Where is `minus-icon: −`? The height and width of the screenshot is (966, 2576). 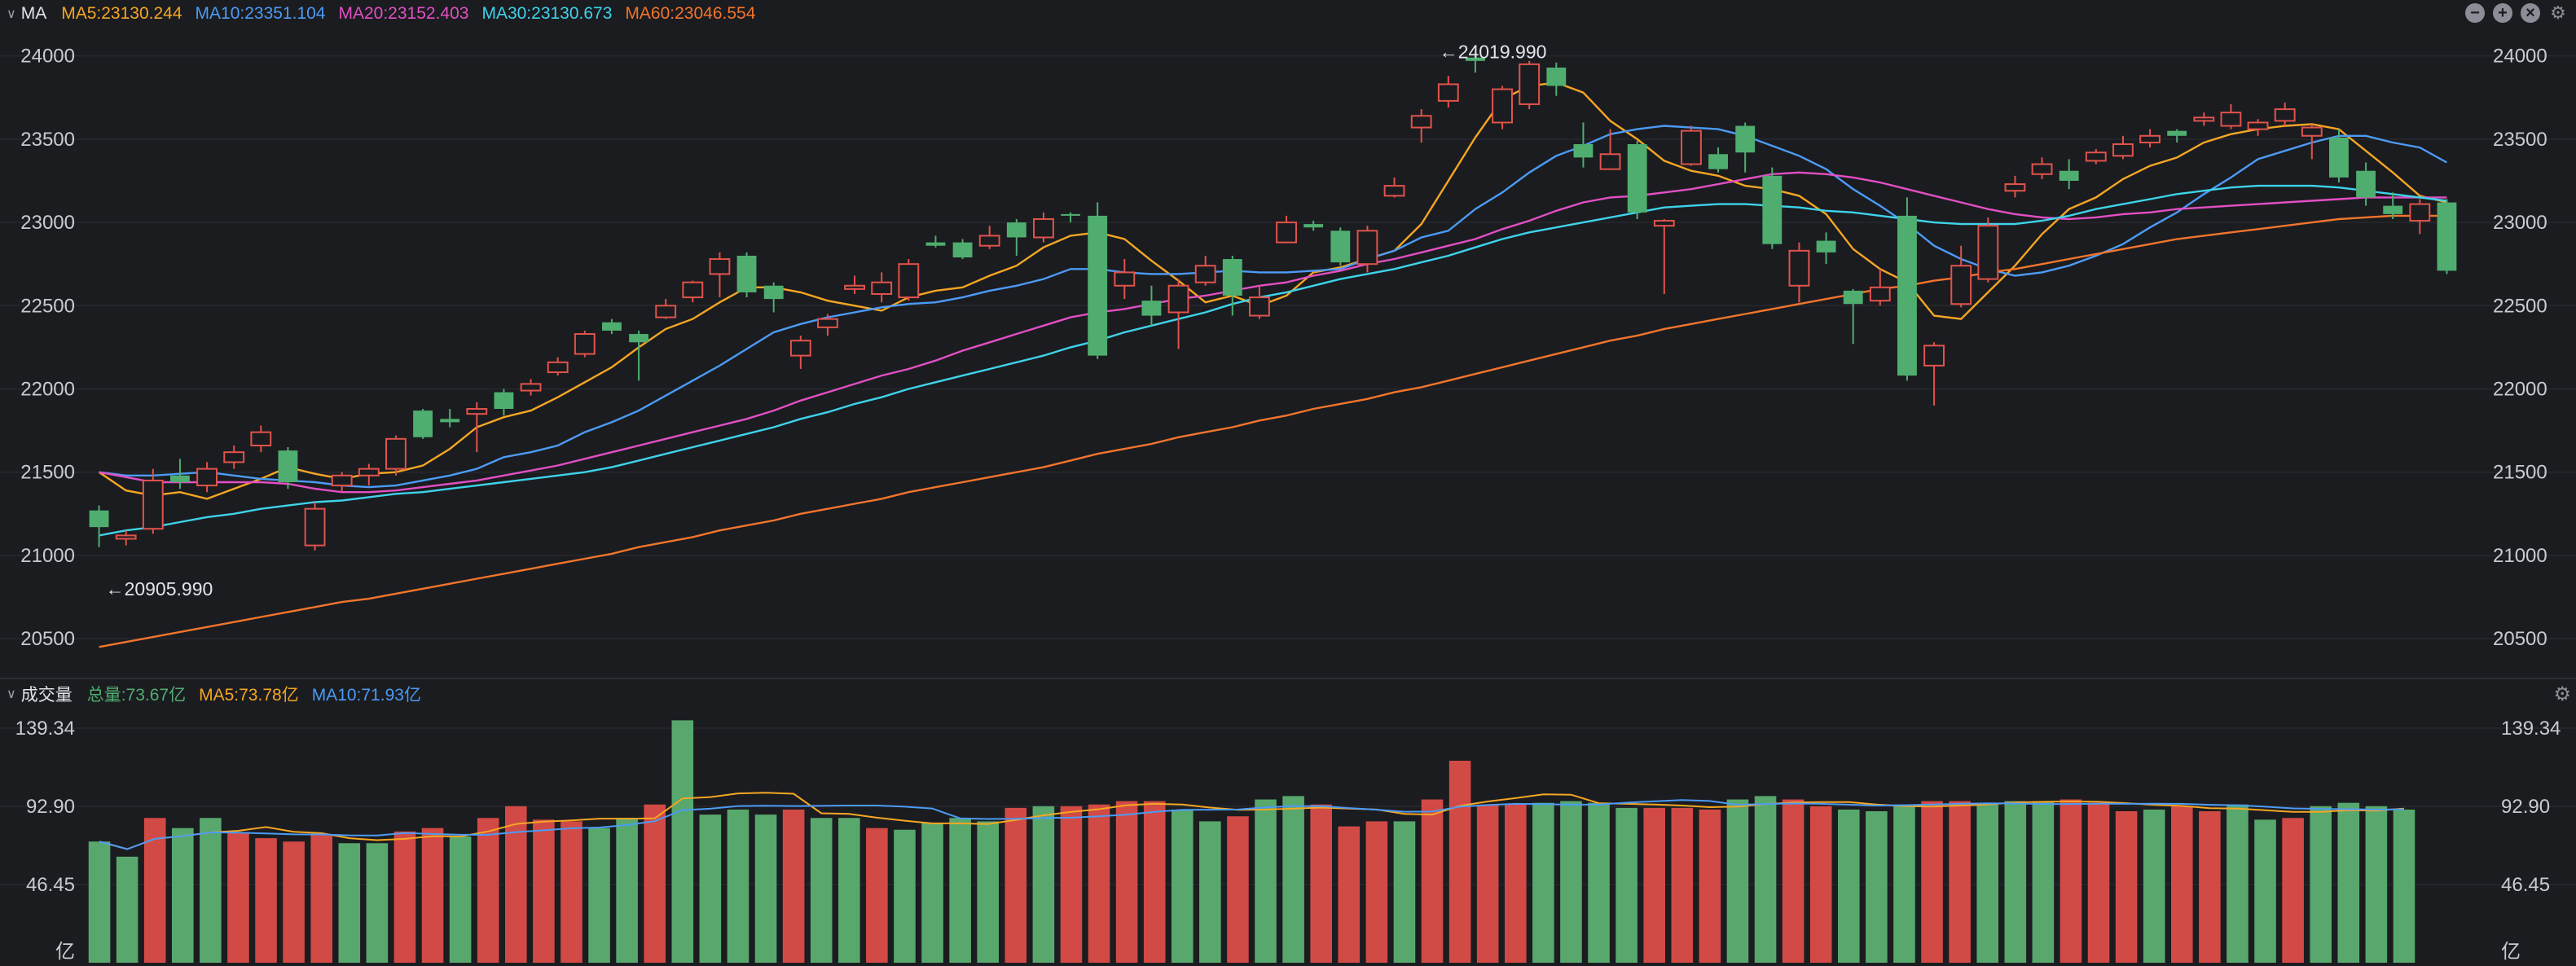 minus-icon: − is located at coordinates (2475, 13).